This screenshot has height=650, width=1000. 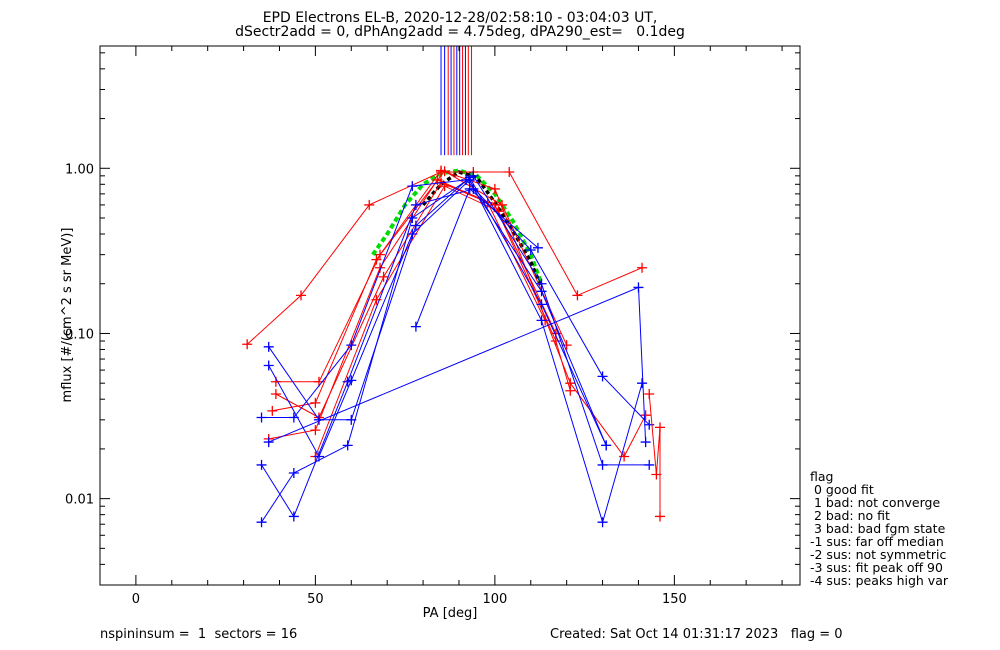 I want to click on x-tick-label: 0, so click(x=136, y=599).